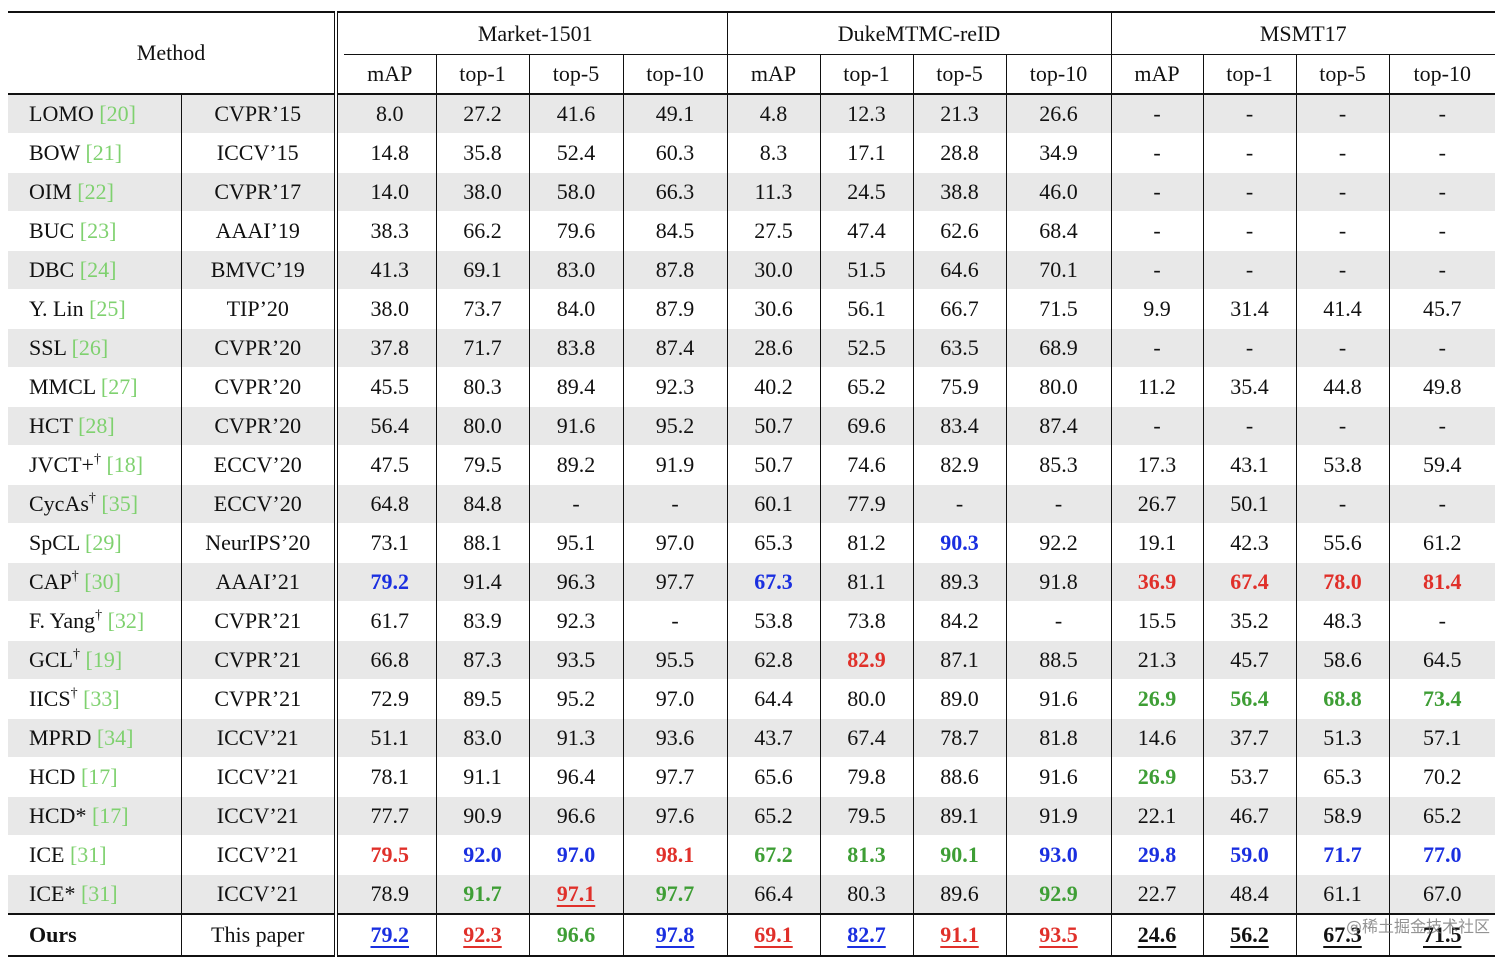 The image size is (1512, 963). Describe the element at coordinates (1442, 934) in the screenshot. I see `value-text: 71.5` at that location.